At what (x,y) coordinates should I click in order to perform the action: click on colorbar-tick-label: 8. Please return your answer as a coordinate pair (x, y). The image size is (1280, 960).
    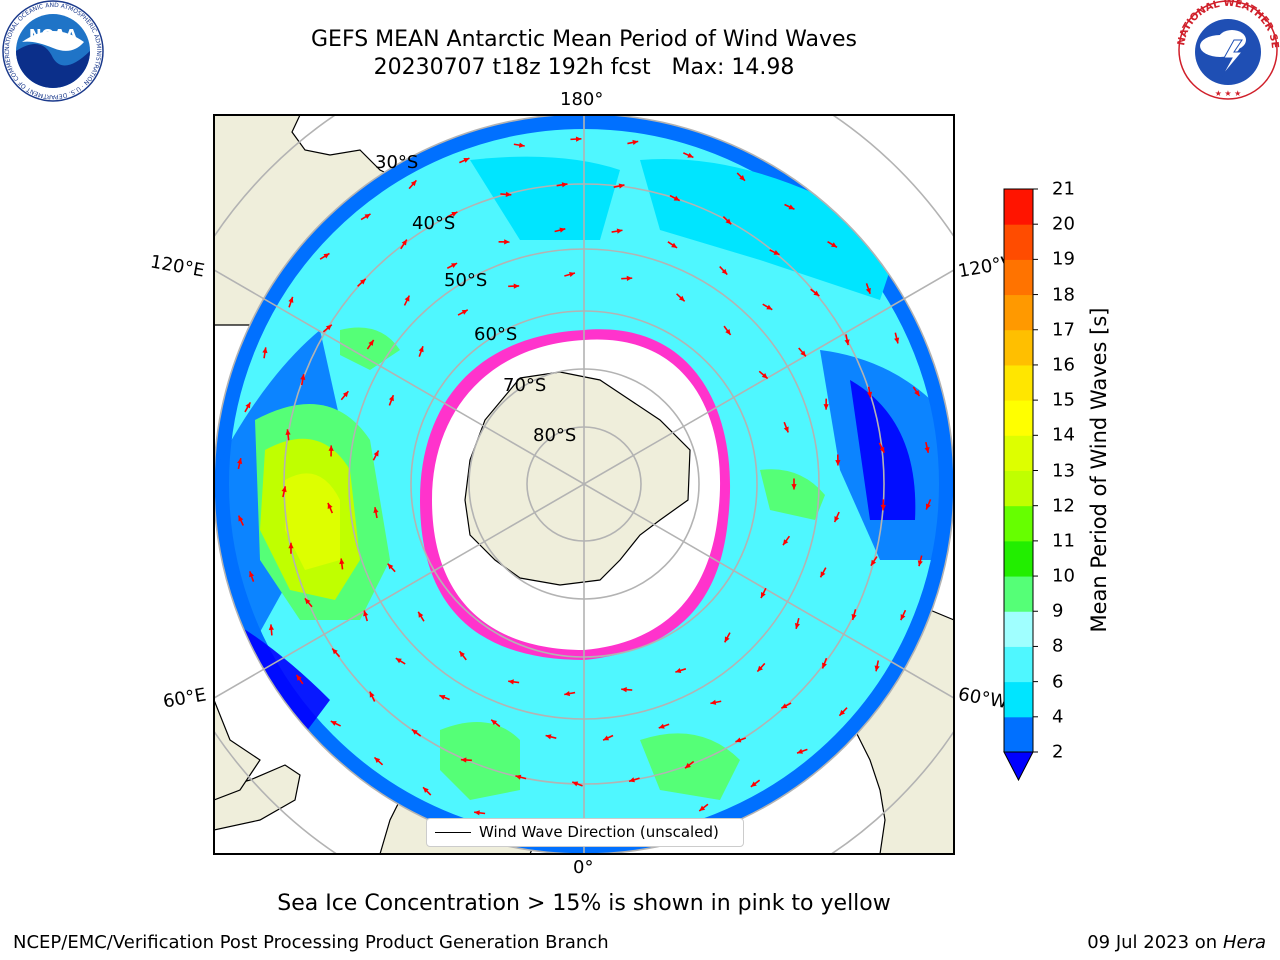
    Looking at the image, I should click on (1058, 646).